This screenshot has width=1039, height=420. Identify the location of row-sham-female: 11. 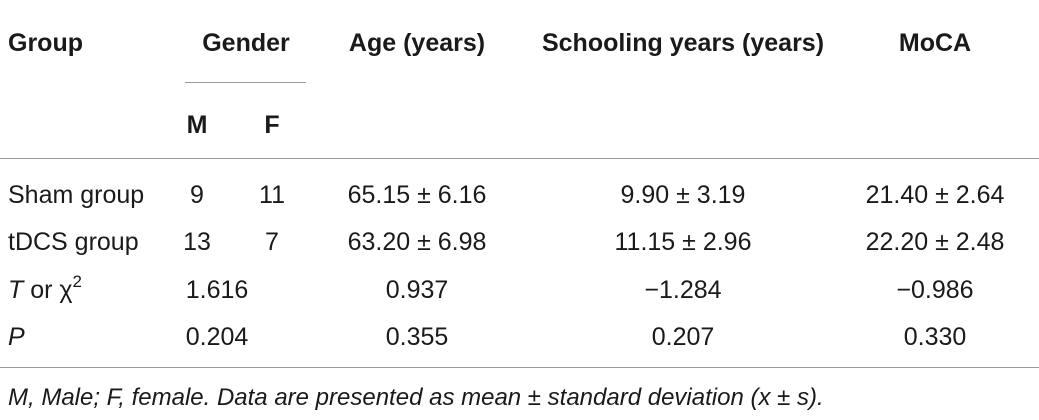
(272, 195).